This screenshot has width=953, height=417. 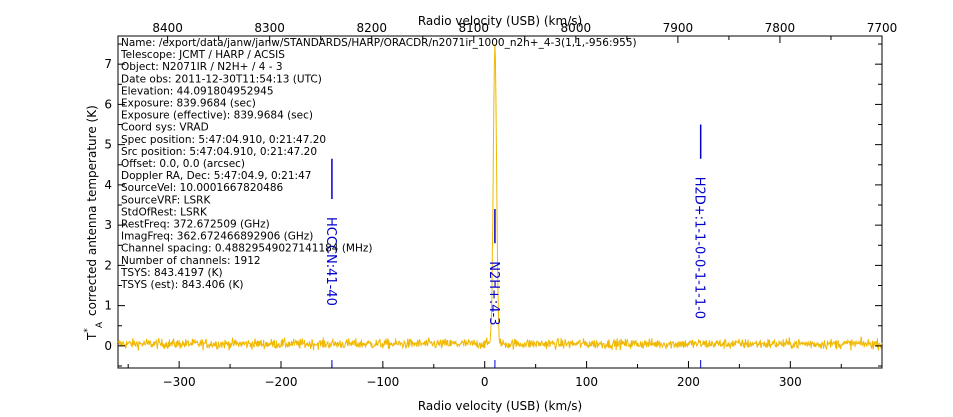 What do you see at coordinates (699, 248) in the screenshot?
I see `line-marker-label: H2D+:1-1-0-0-1-1-1-0` at bounding box center [699, 248].